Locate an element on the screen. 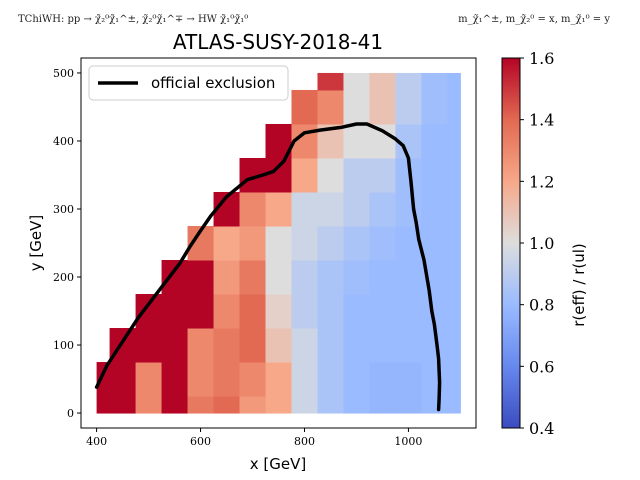  y-tick-label: 0 is located at coordinates (70, 413).